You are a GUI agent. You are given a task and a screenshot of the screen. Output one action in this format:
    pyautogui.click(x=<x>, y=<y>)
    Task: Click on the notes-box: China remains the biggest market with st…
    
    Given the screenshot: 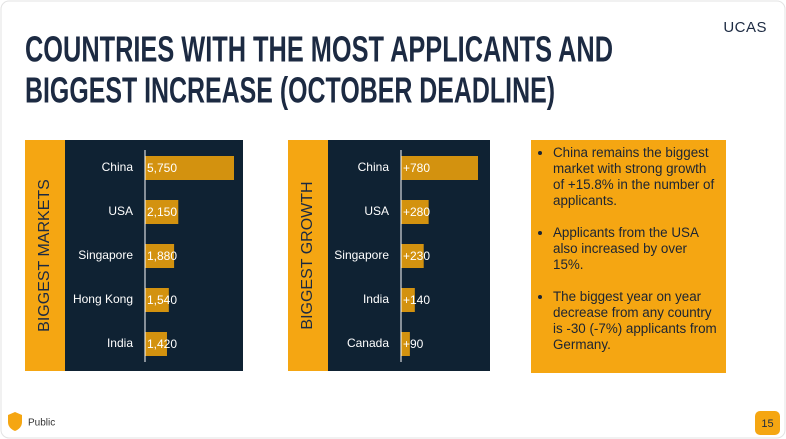 What is the action you would take?
    pyautogui.click(x=628, y=256)
    